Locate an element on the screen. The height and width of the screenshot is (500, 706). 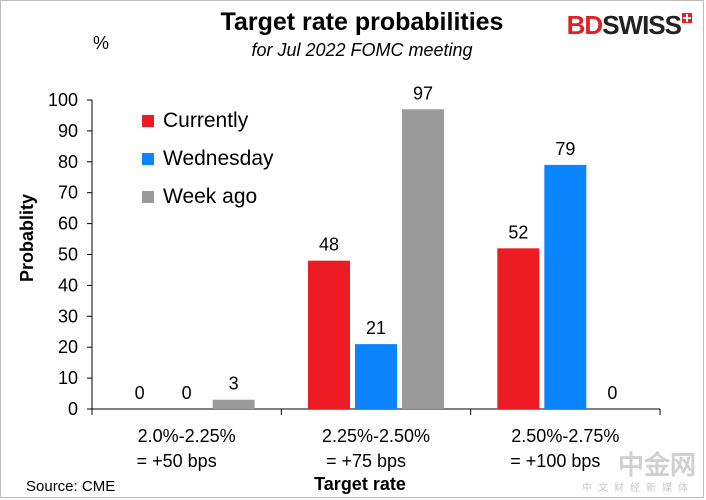
y-tick-label: 30 is located at coordinates (68, 316).